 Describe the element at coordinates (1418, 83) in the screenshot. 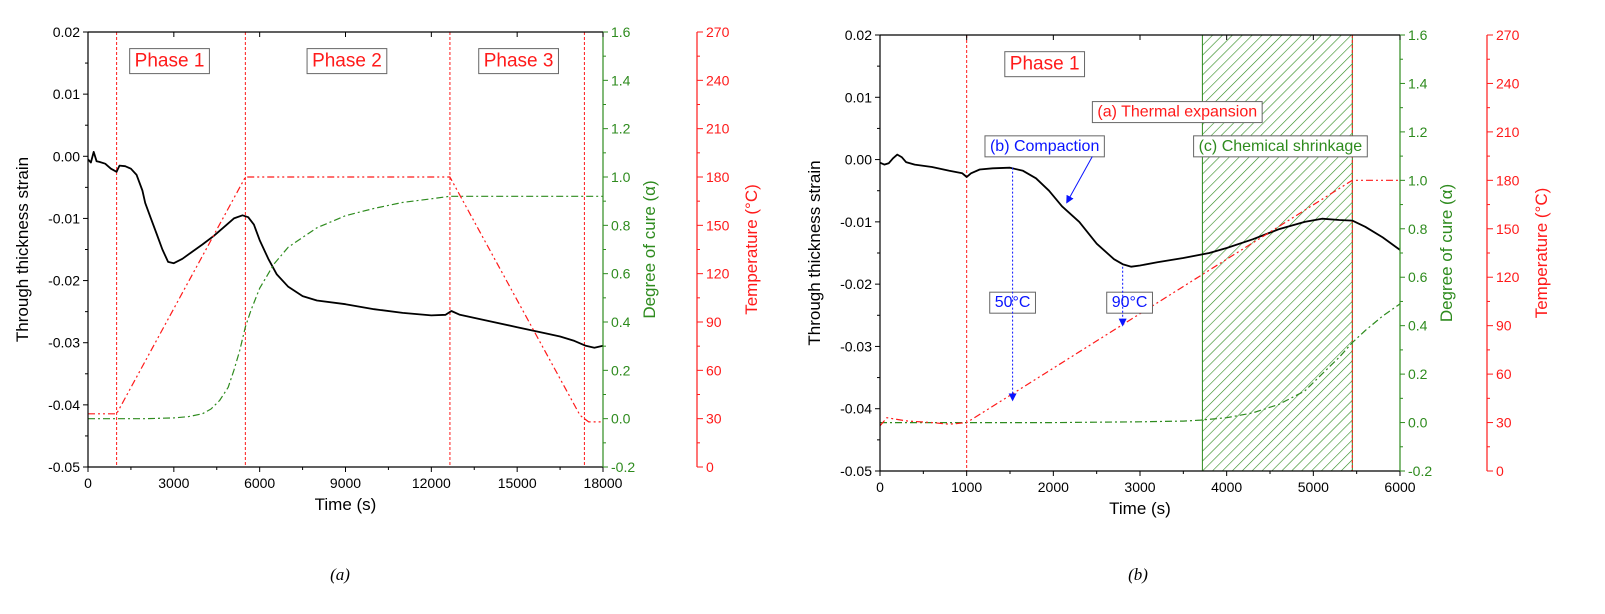

I see `chart-b-y2-tick-label: 1.4` at that location.